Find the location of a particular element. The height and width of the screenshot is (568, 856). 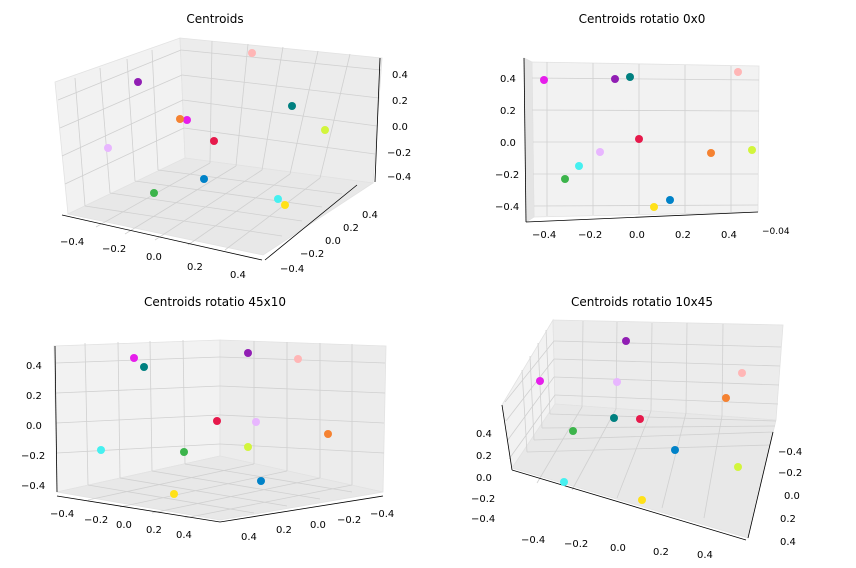

y-tick-label: −0.4 is located at coordinates (790, 452).